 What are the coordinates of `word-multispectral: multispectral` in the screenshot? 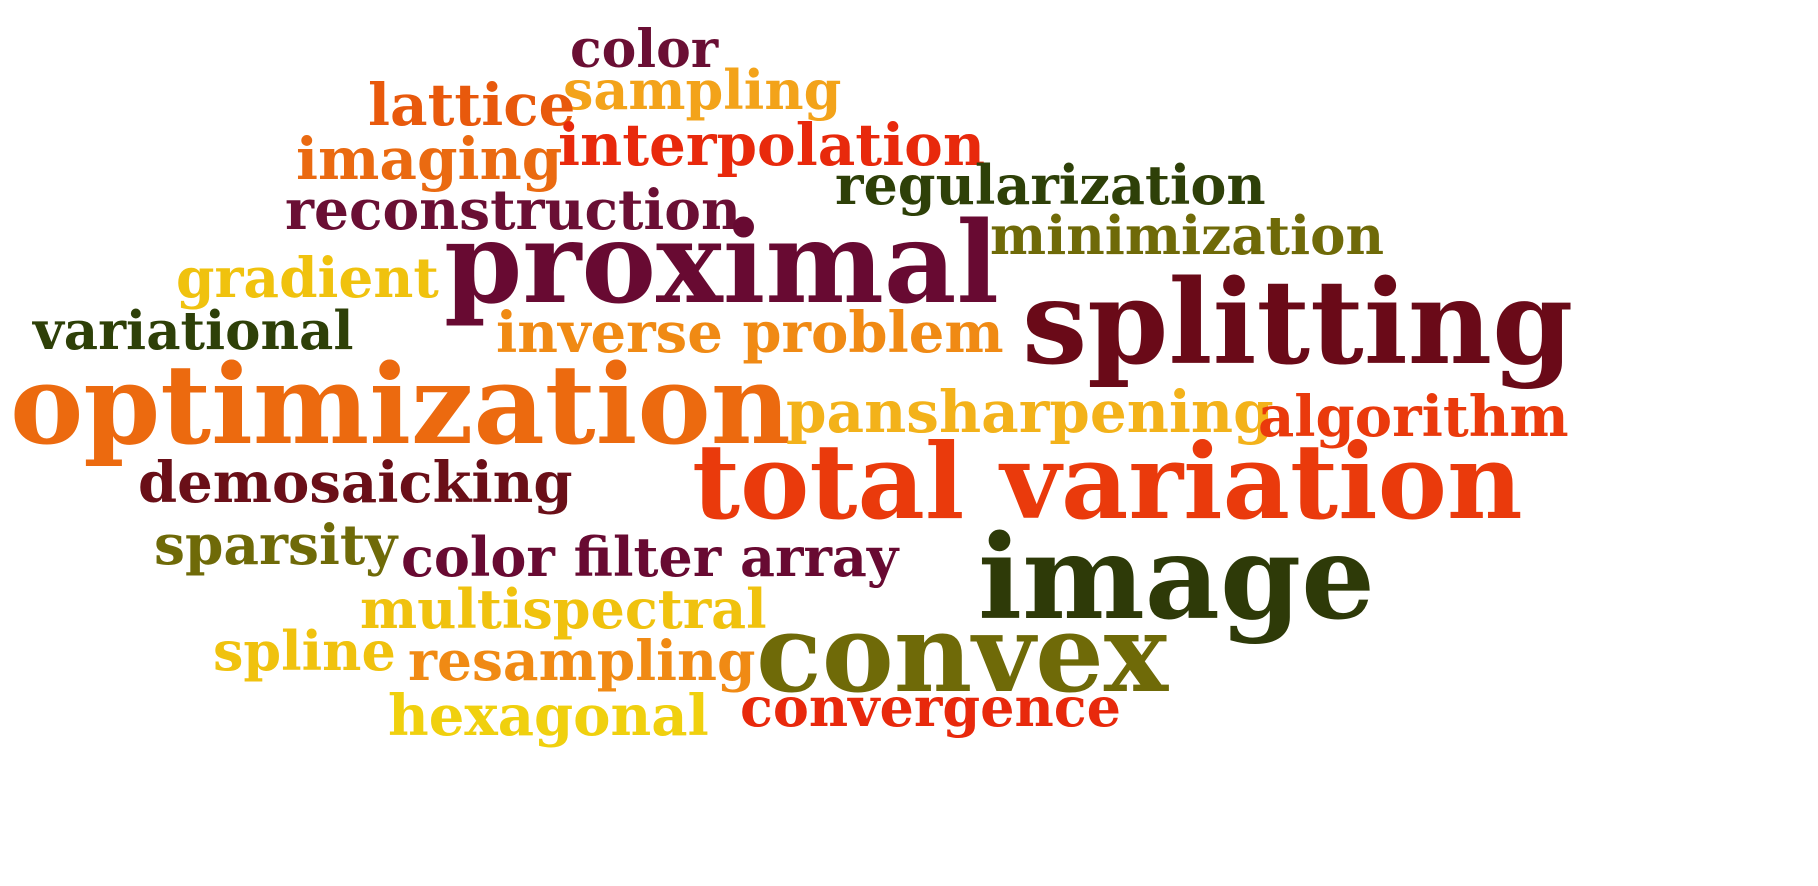 It's located at (563, 609).